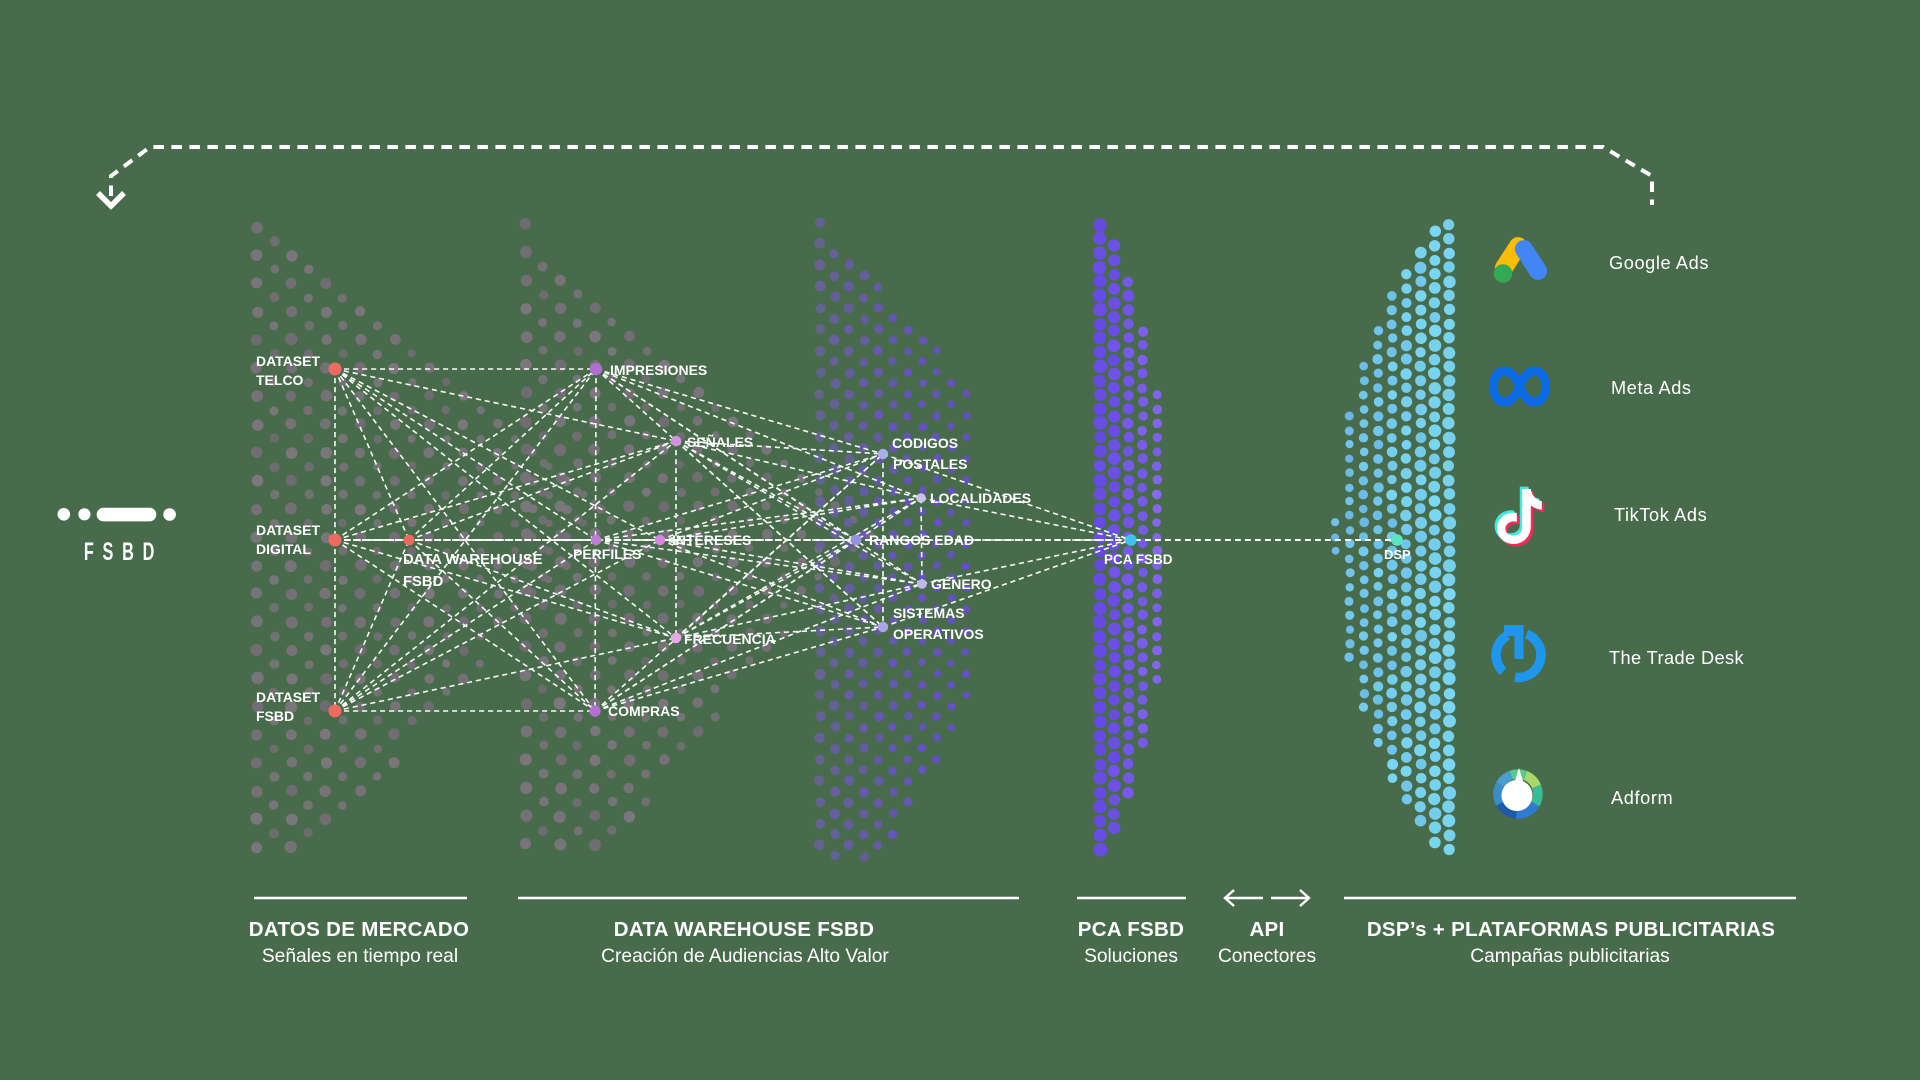 The width and height of the screenshot is (1920, 1080). What do you see at coordinates (1660, 515) in the screenshot?
I see `svg-text: TikTok Ads` at bounding box center [1660, 515].